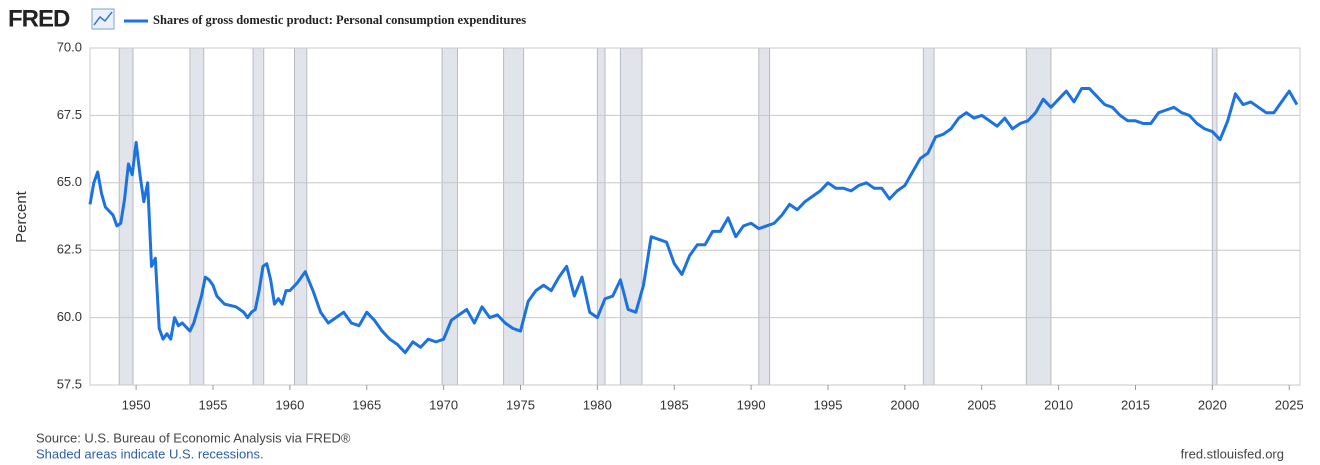  I want to click on site: fred.stlouisfed.org, so click(1232, 453).